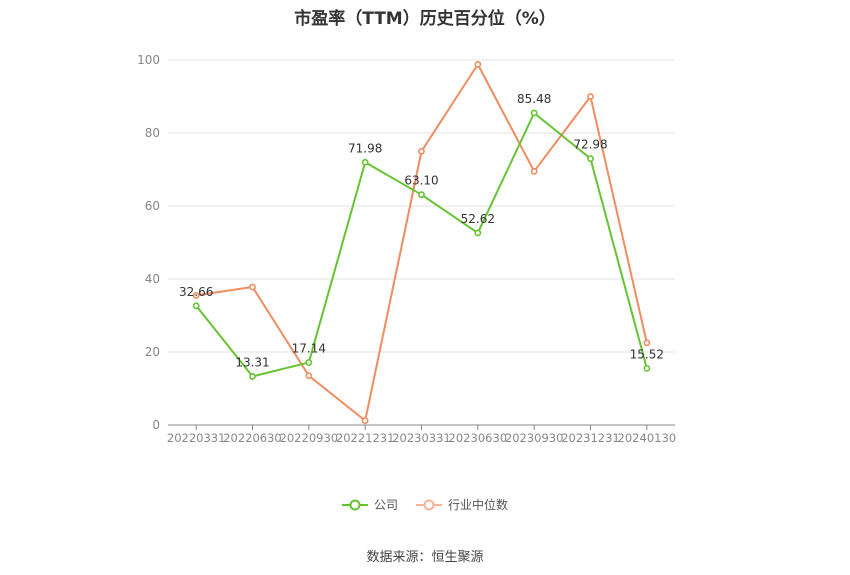  Describe the element at coordinates (478, 219) in the screenshot. I see `data-label: 52.62` at that location.